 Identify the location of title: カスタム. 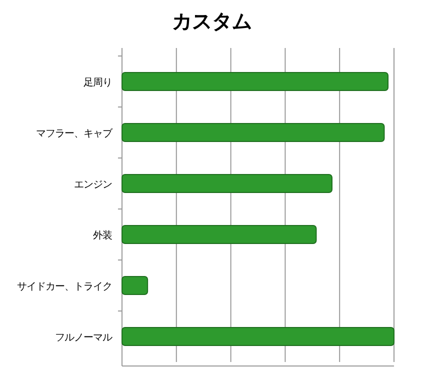
(212, 21).